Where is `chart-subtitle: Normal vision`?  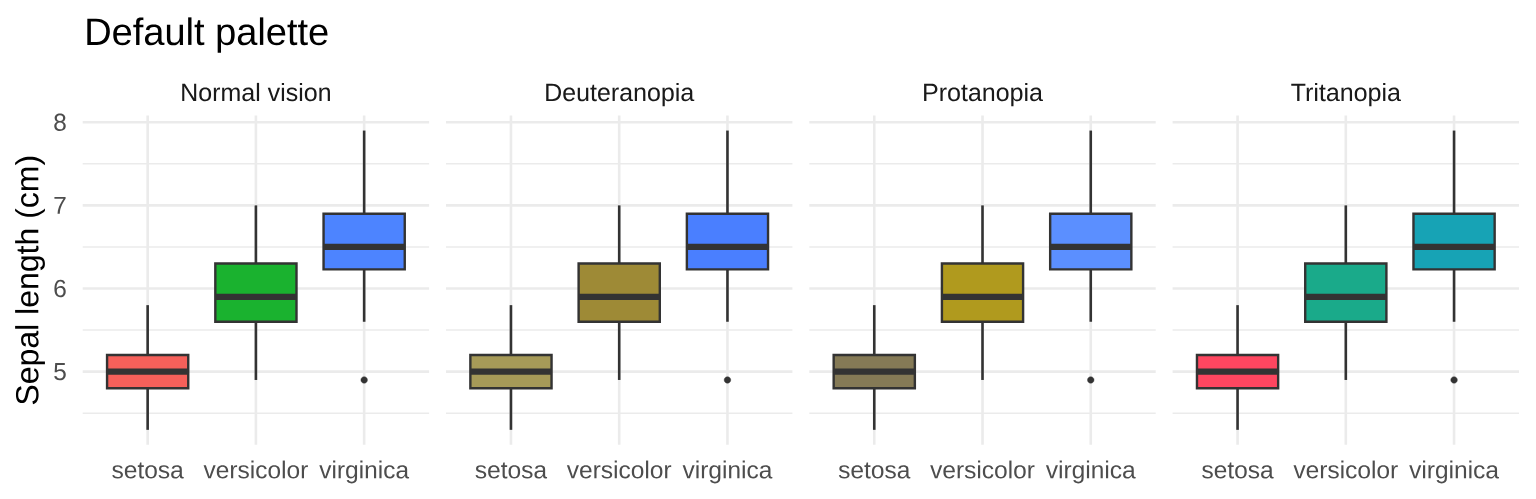
chart-subtitle: Normal vision is located at coordinates (256, 92).